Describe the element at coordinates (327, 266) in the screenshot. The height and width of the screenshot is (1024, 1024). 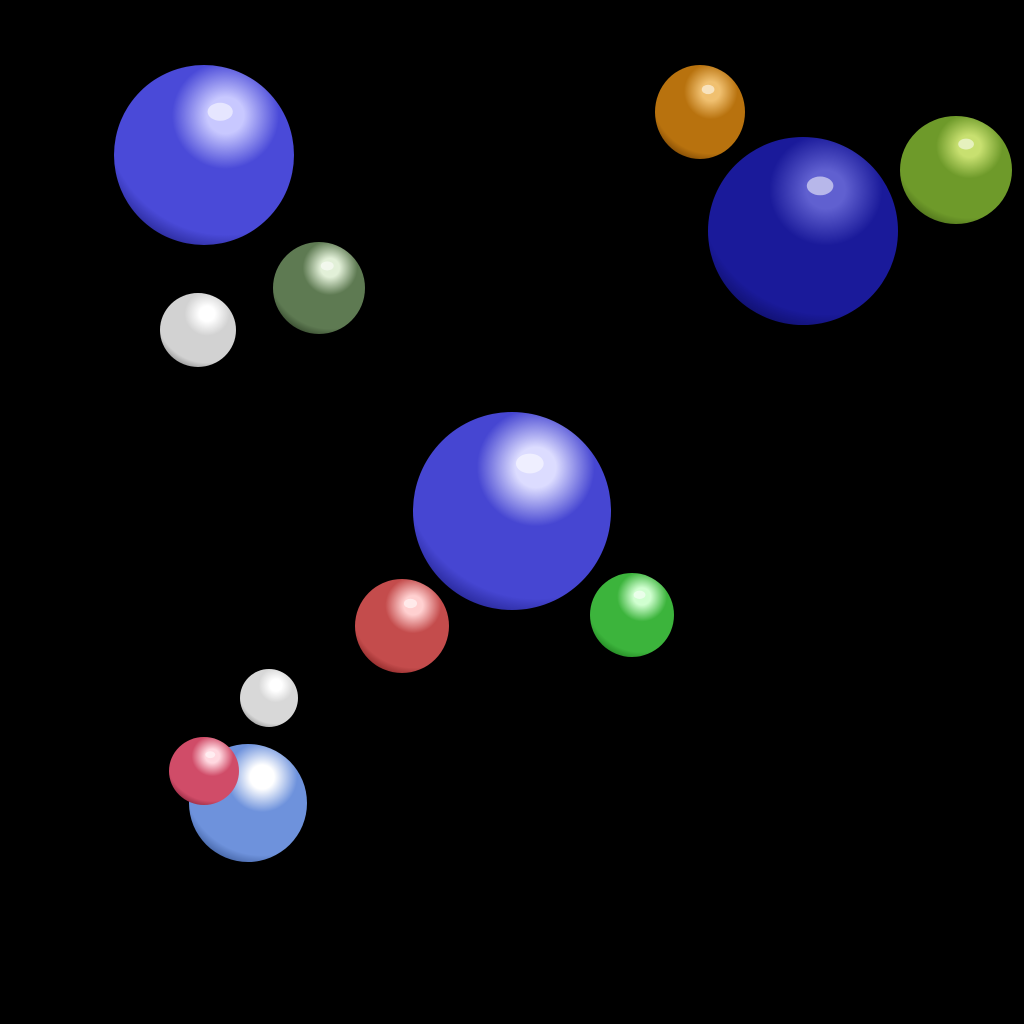
I see `sphere-green-dark-highlight` at that location.